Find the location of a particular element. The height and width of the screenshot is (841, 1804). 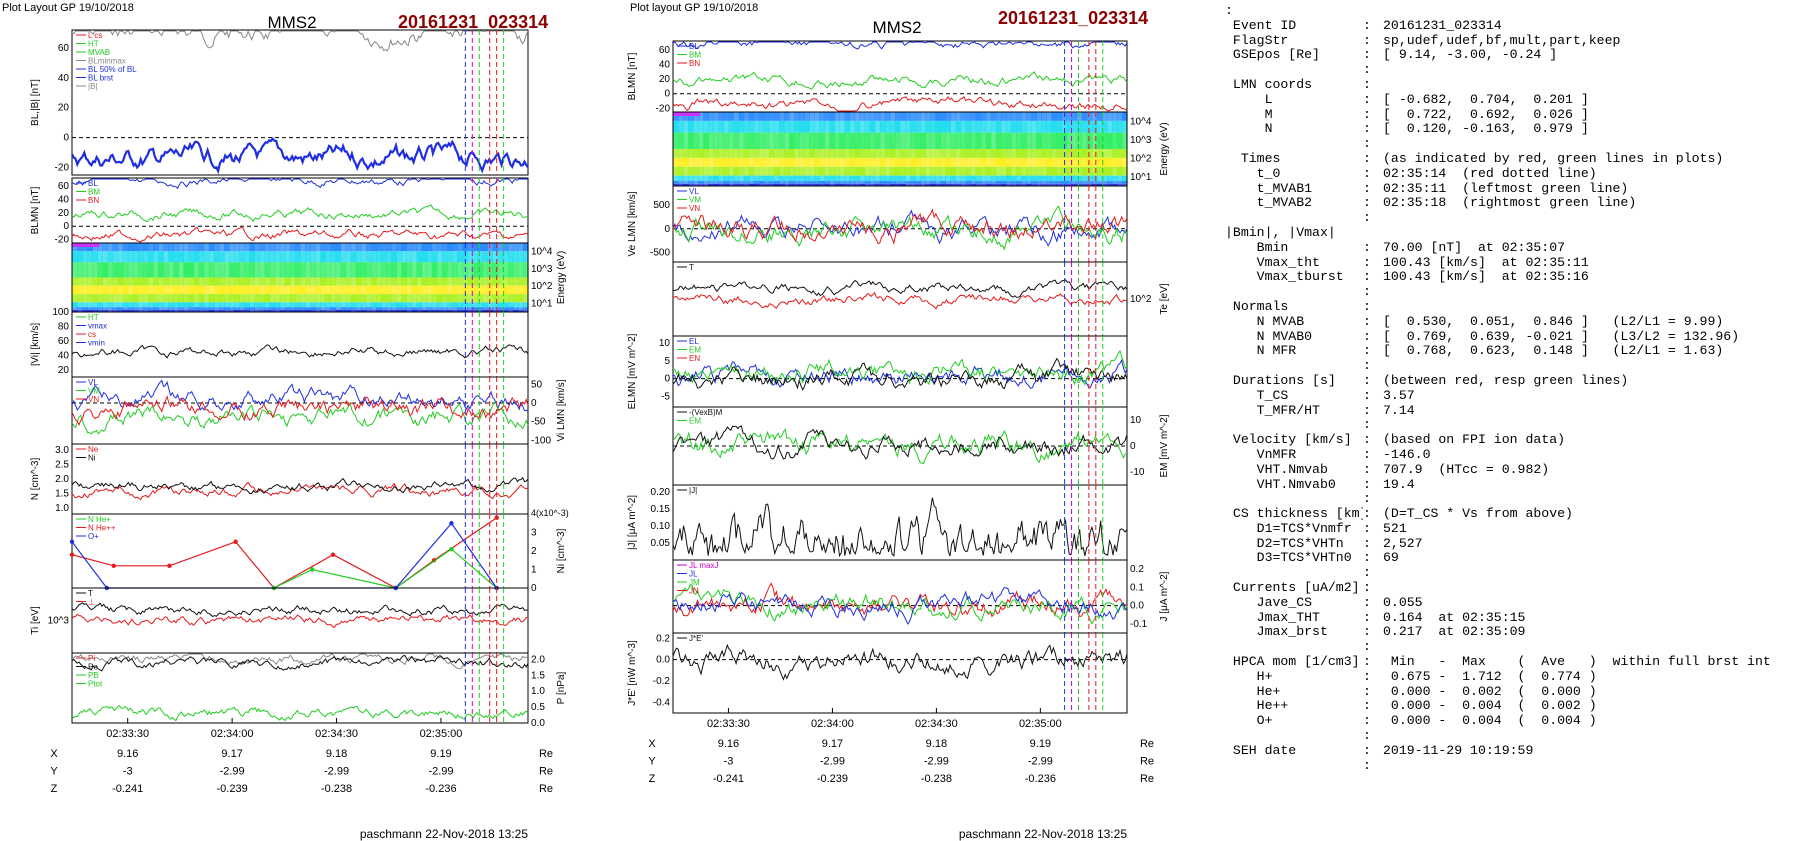

panel-3: 10^410^310^210^1 Energy (eV) is located at coordinates (319, 277).